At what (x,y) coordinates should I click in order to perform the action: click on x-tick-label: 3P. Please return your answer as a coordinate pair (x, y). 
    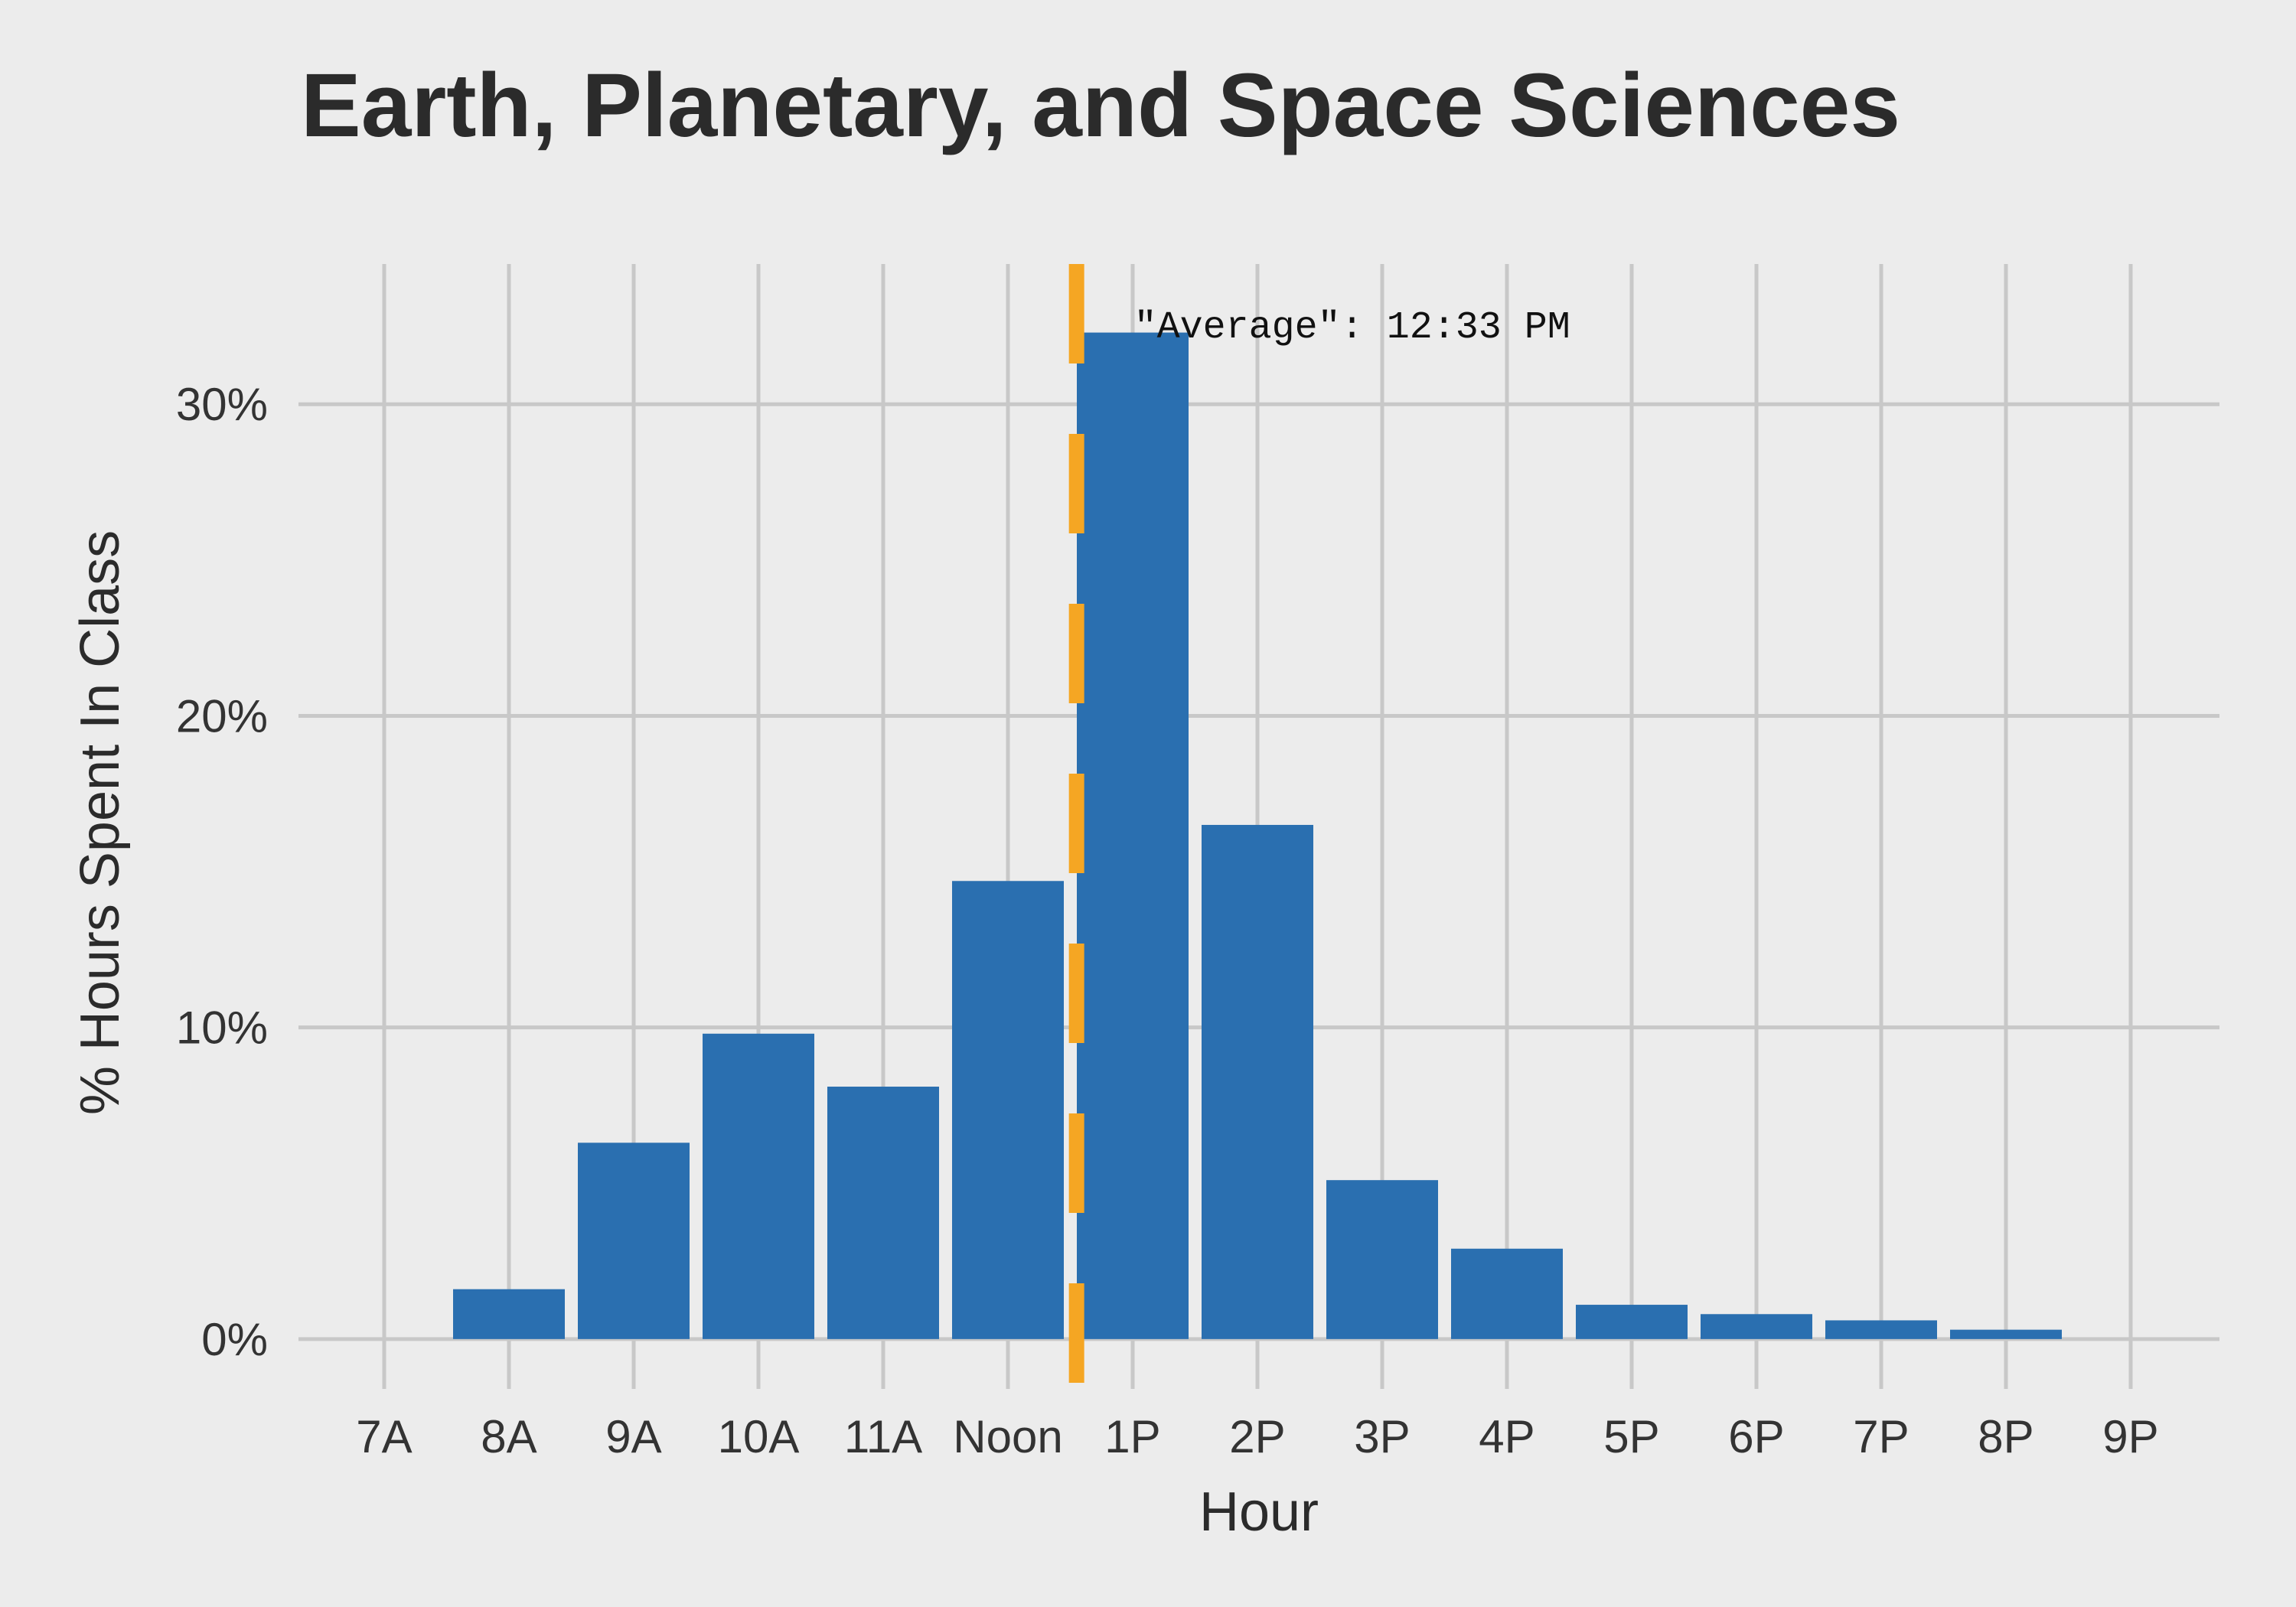
    Looking at the image, I should click on (1382, 1436).